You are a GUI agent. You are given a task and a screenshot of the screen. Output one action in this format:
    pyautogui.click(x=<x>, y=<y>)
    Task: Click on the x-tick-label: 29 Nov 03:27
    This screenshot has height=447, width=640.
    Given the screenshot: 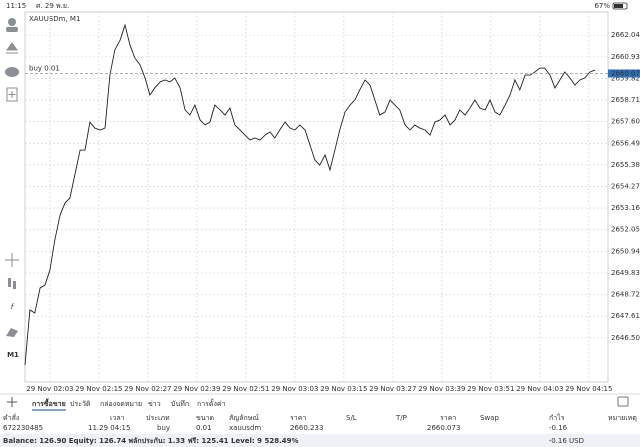 What is the action you would take?
    pyautogui.click(x=392, y=389)
    